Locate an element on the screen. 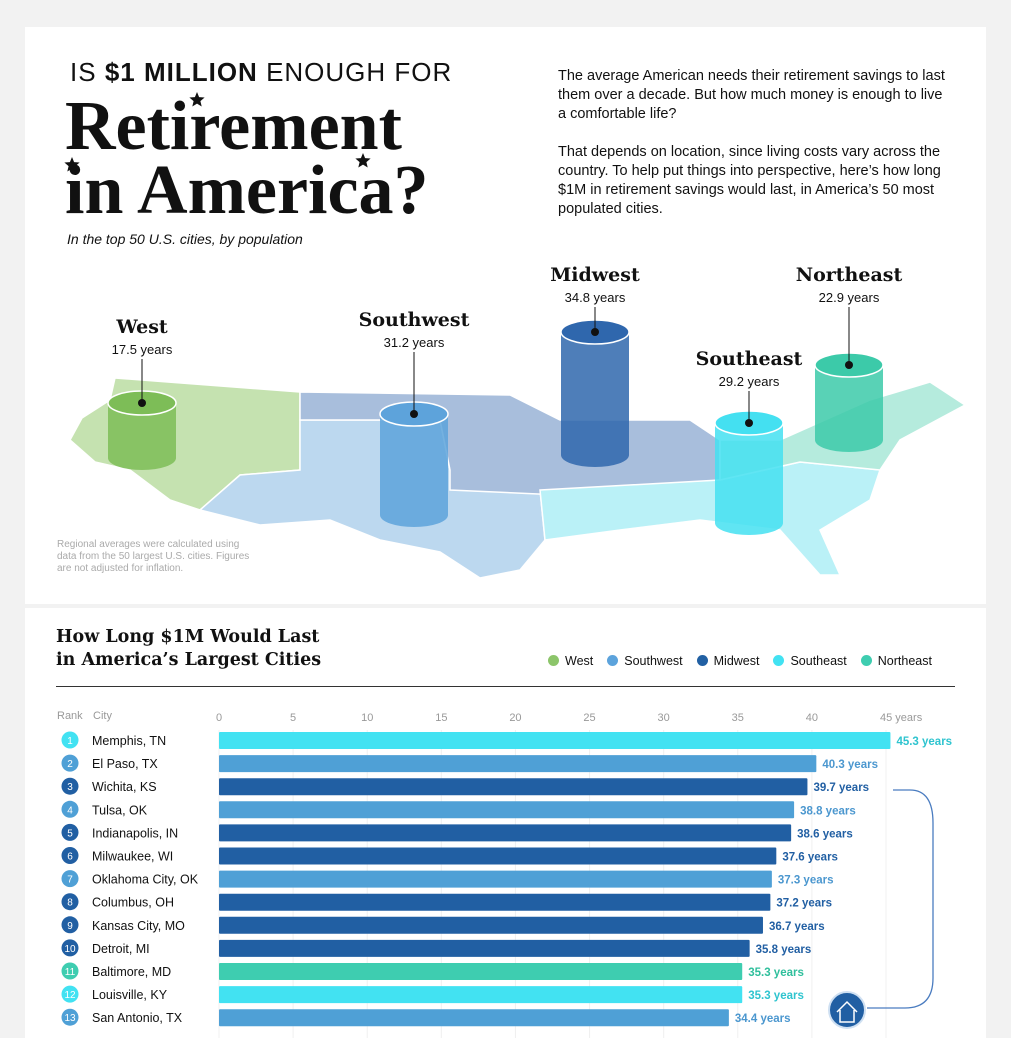  region-label-southwest: Southwest 31.2 years is located at coordinates (414, 329).